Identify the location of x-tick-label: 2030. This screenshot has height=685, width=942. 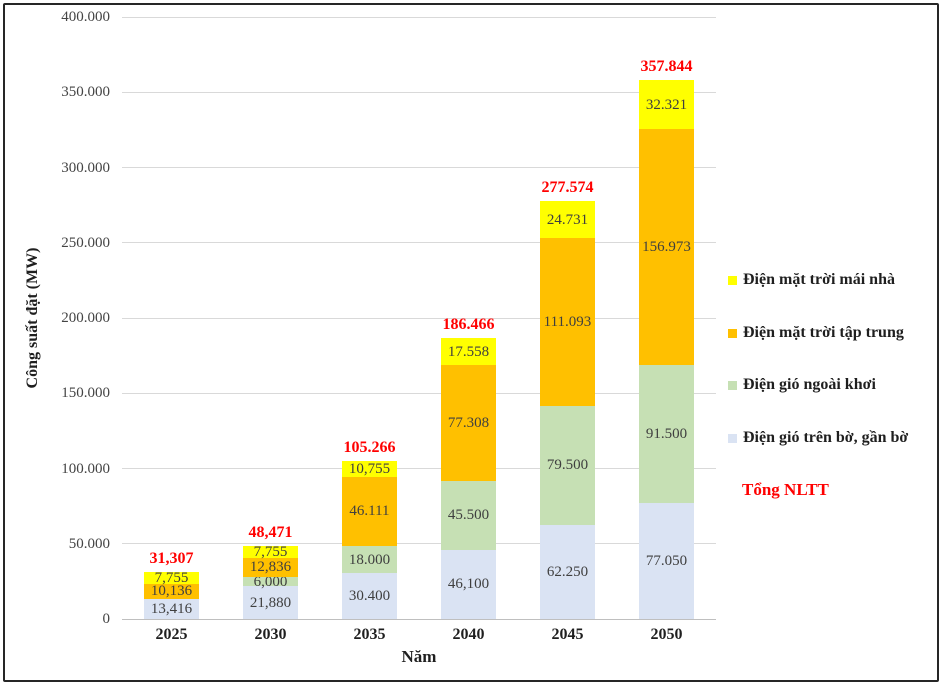
(270, 634).